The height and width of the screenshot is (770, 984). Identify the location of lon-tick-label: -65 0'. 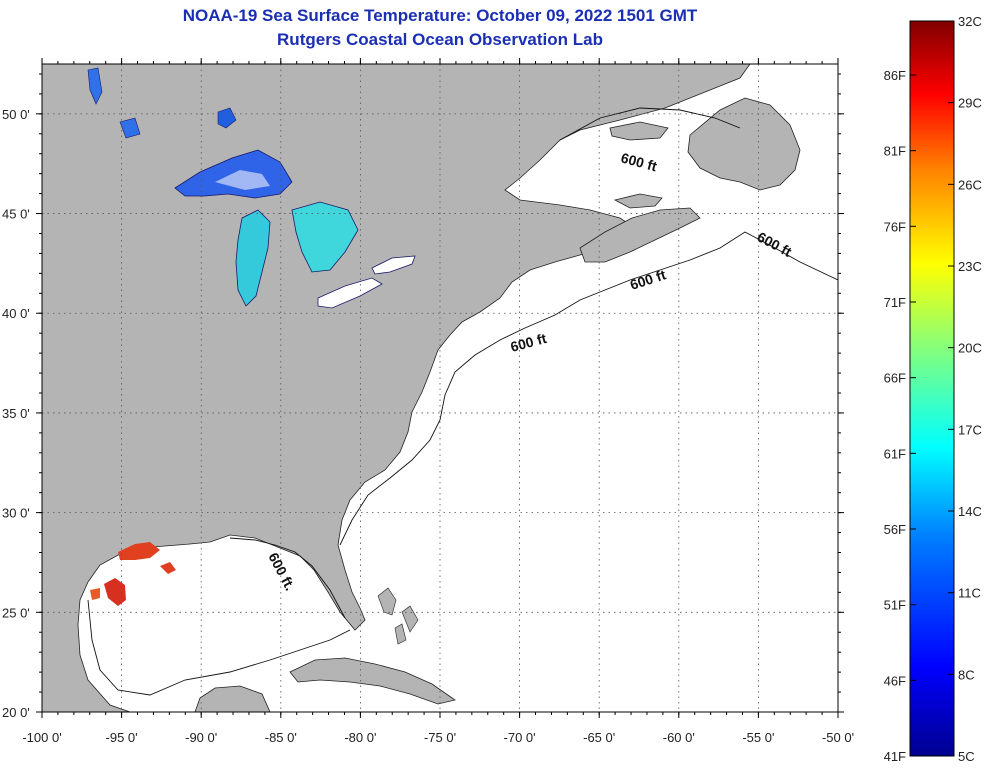
(599, 737).